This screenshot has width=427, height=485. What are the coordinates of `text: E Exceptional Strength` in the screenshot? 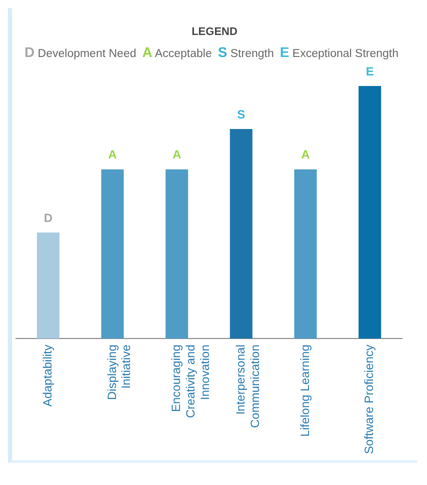 It's located at (339, 52).